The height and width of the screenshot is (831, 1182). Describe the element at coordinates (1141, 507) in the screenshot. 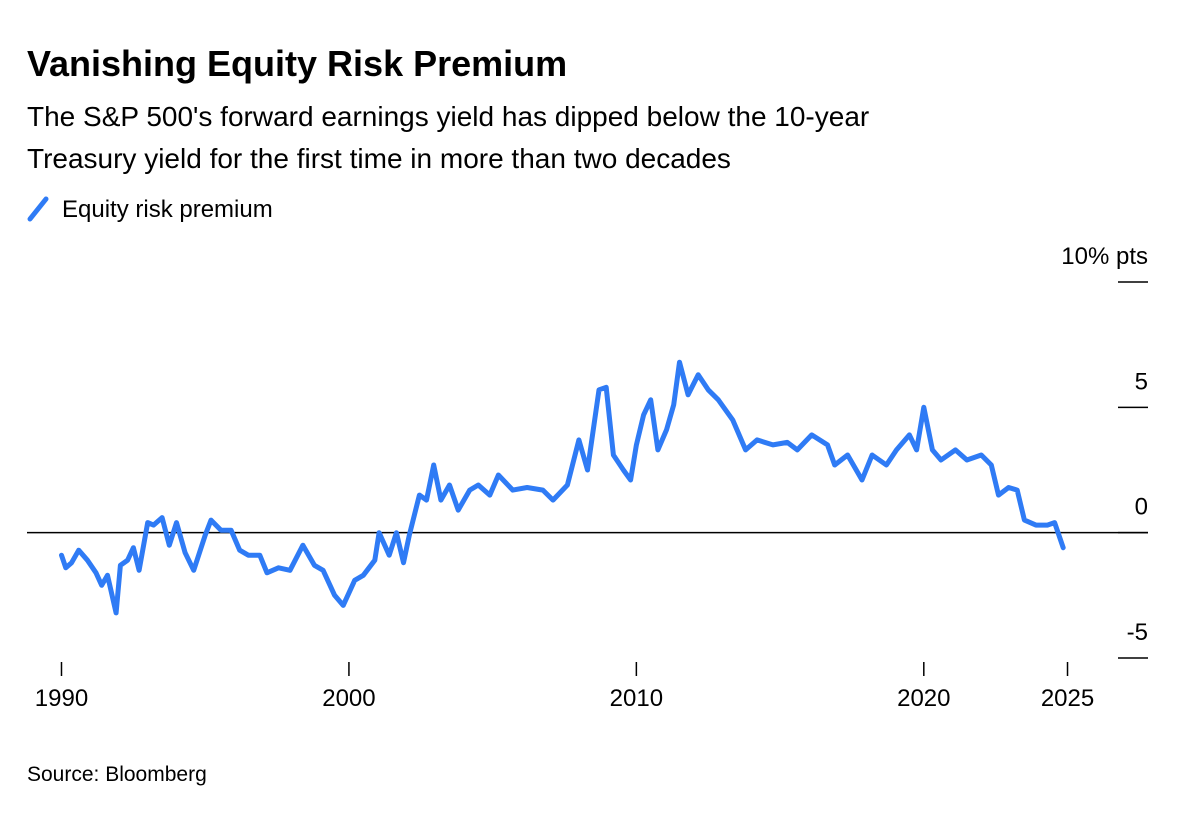

I see `y-tick-label: 0` at that location.